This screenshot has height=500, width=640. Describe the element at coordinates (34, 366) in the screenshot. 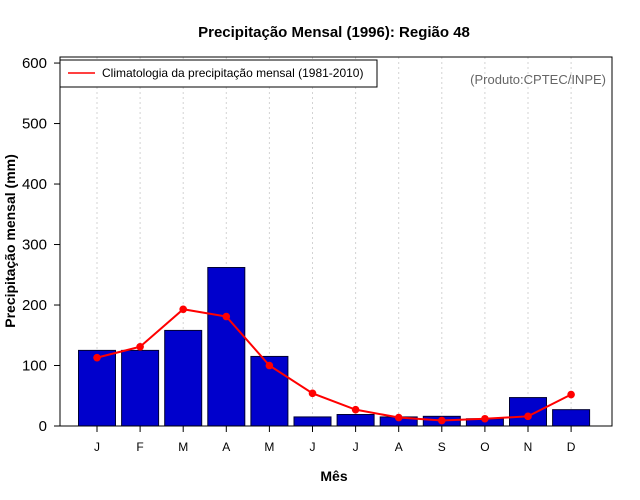

I see `y-tick-label: 100` at that location.